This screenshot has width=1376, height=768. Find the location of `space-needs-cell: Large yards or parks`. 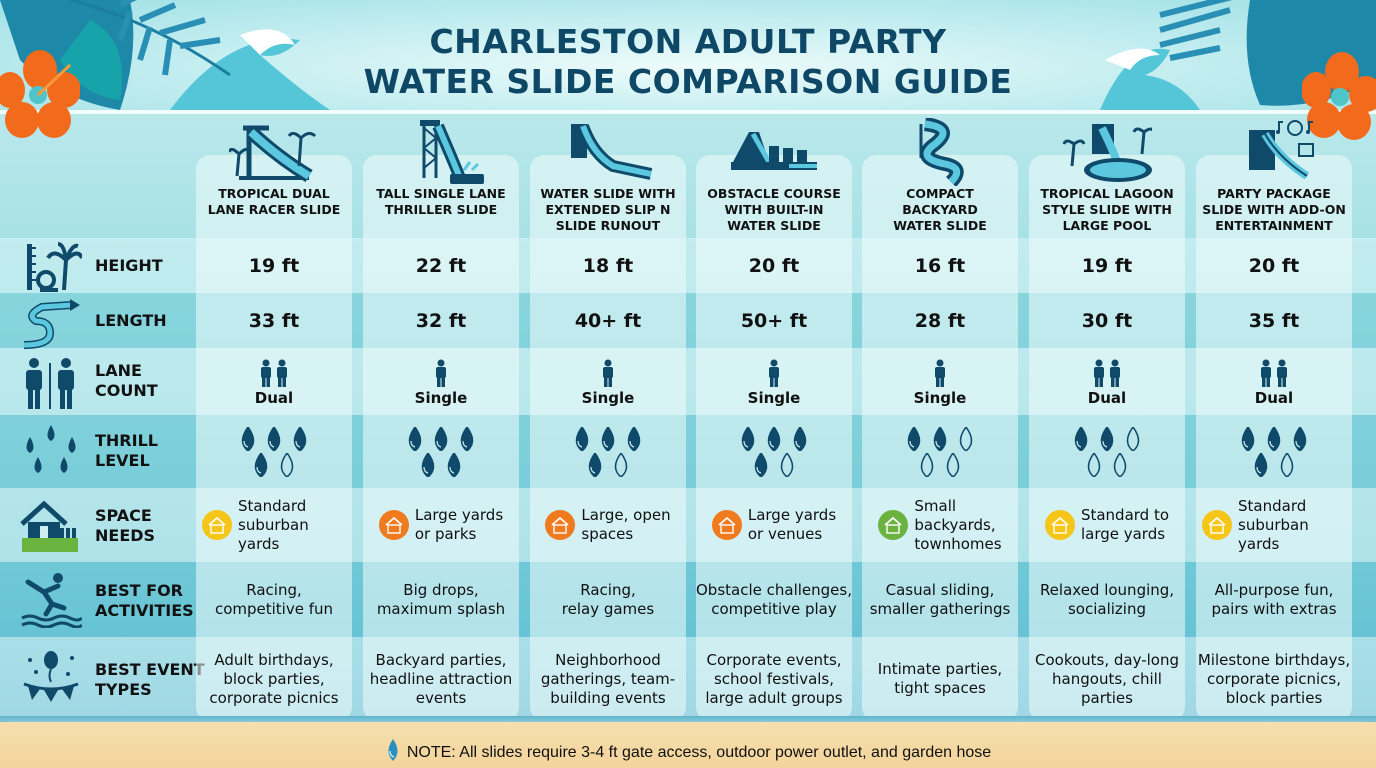

space-needs-cell: Large yards or parks is located at coordinates (441, 525).